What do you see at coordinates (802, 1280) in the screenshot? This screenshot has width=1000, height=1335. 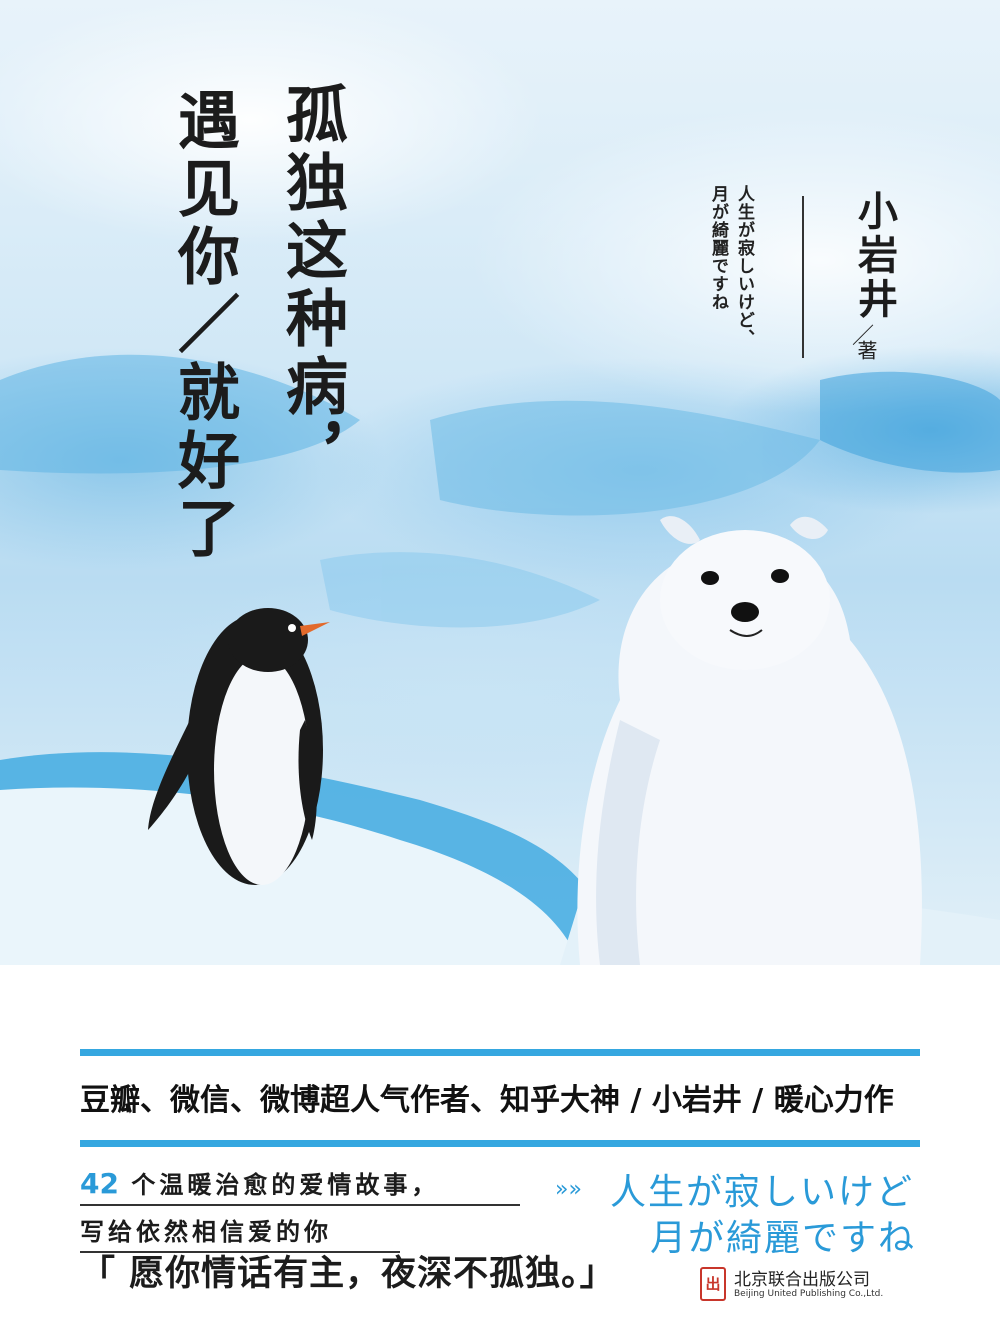 I see `publisher-name: 北京联合出版公司` at bounding box center [802, 1280].